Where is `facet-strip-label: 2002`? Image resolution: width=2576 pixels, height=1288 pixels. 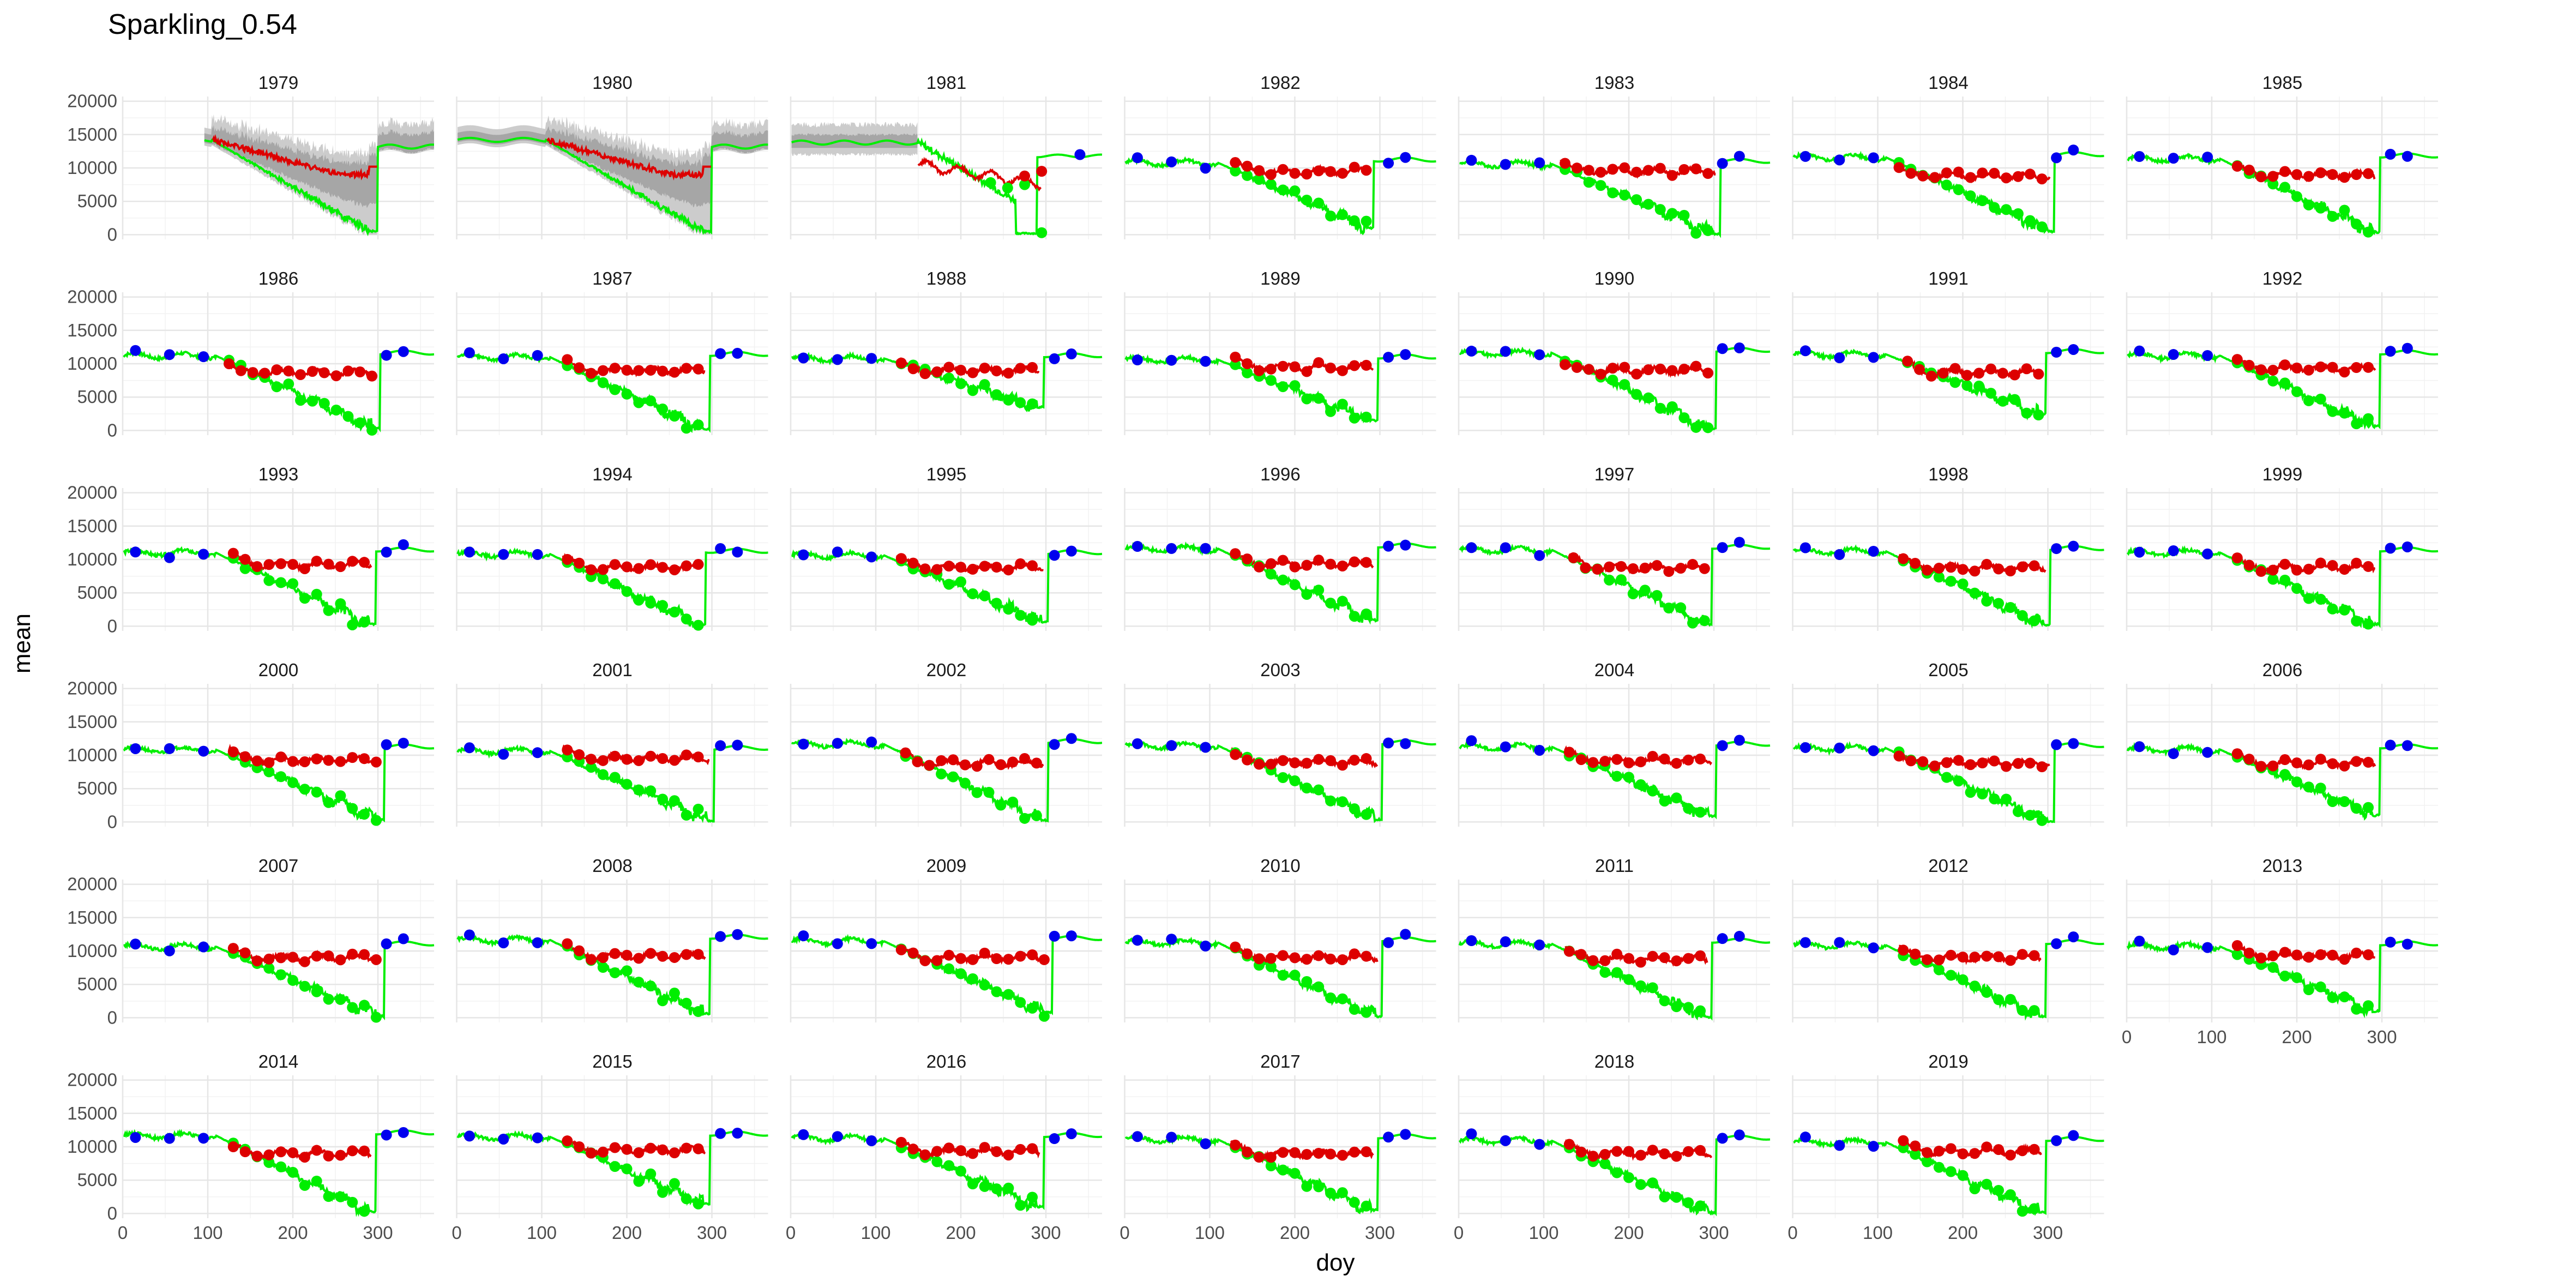 facet-strip-label: 2002 is located at coordinates (946, 670).